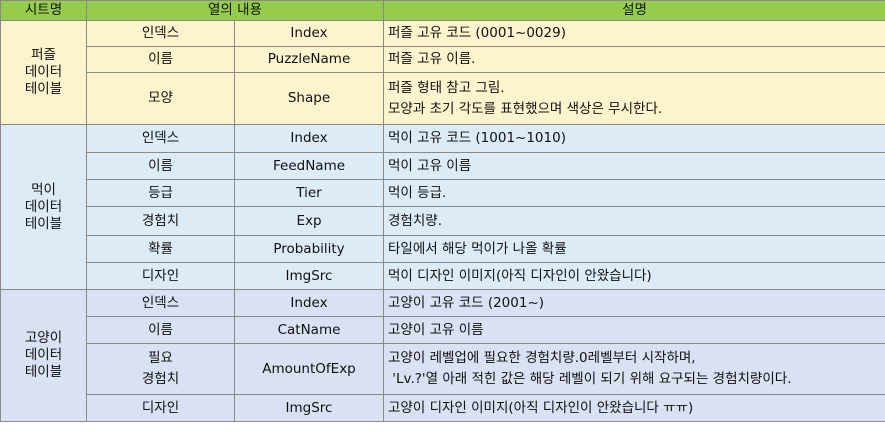 Image resolution: width=885 pixels, height=437 pixels. What do you see at coordinates (160, 249) in the screenshot?
I see `column-label-cell: 확률` at bounding box center [160, 249].